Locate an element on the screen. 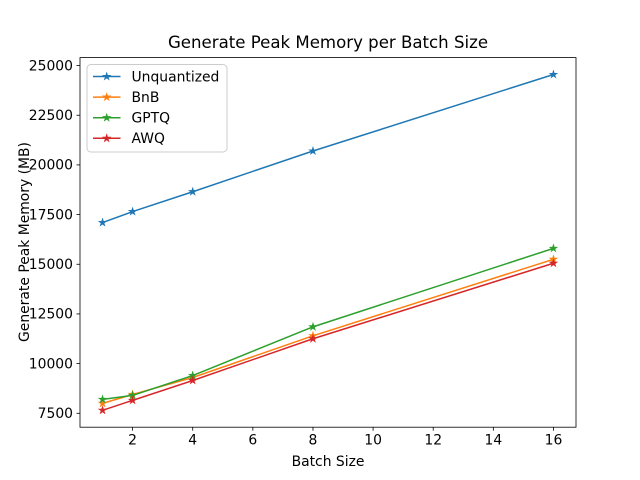 Image resolution: width=640 pixels, height=480 pixels. x-tick-label: 2 is located at coordinates (132, 441).